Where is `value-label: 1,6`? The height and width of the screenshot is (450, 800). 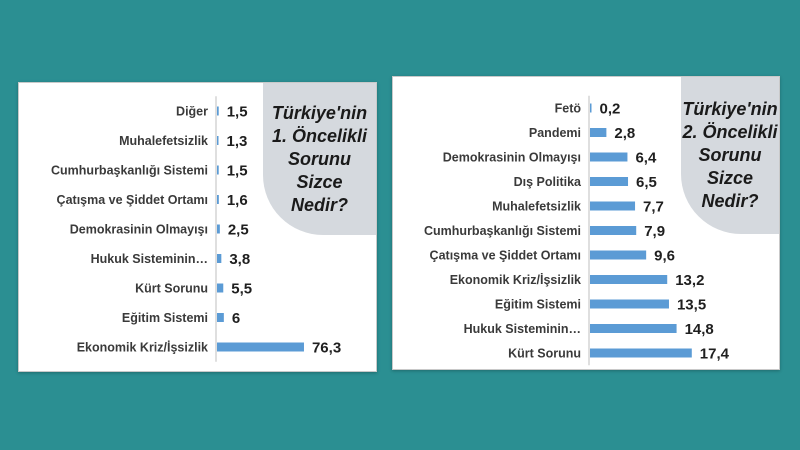 value-label: 1,6 is located at coordinates (237, 200).